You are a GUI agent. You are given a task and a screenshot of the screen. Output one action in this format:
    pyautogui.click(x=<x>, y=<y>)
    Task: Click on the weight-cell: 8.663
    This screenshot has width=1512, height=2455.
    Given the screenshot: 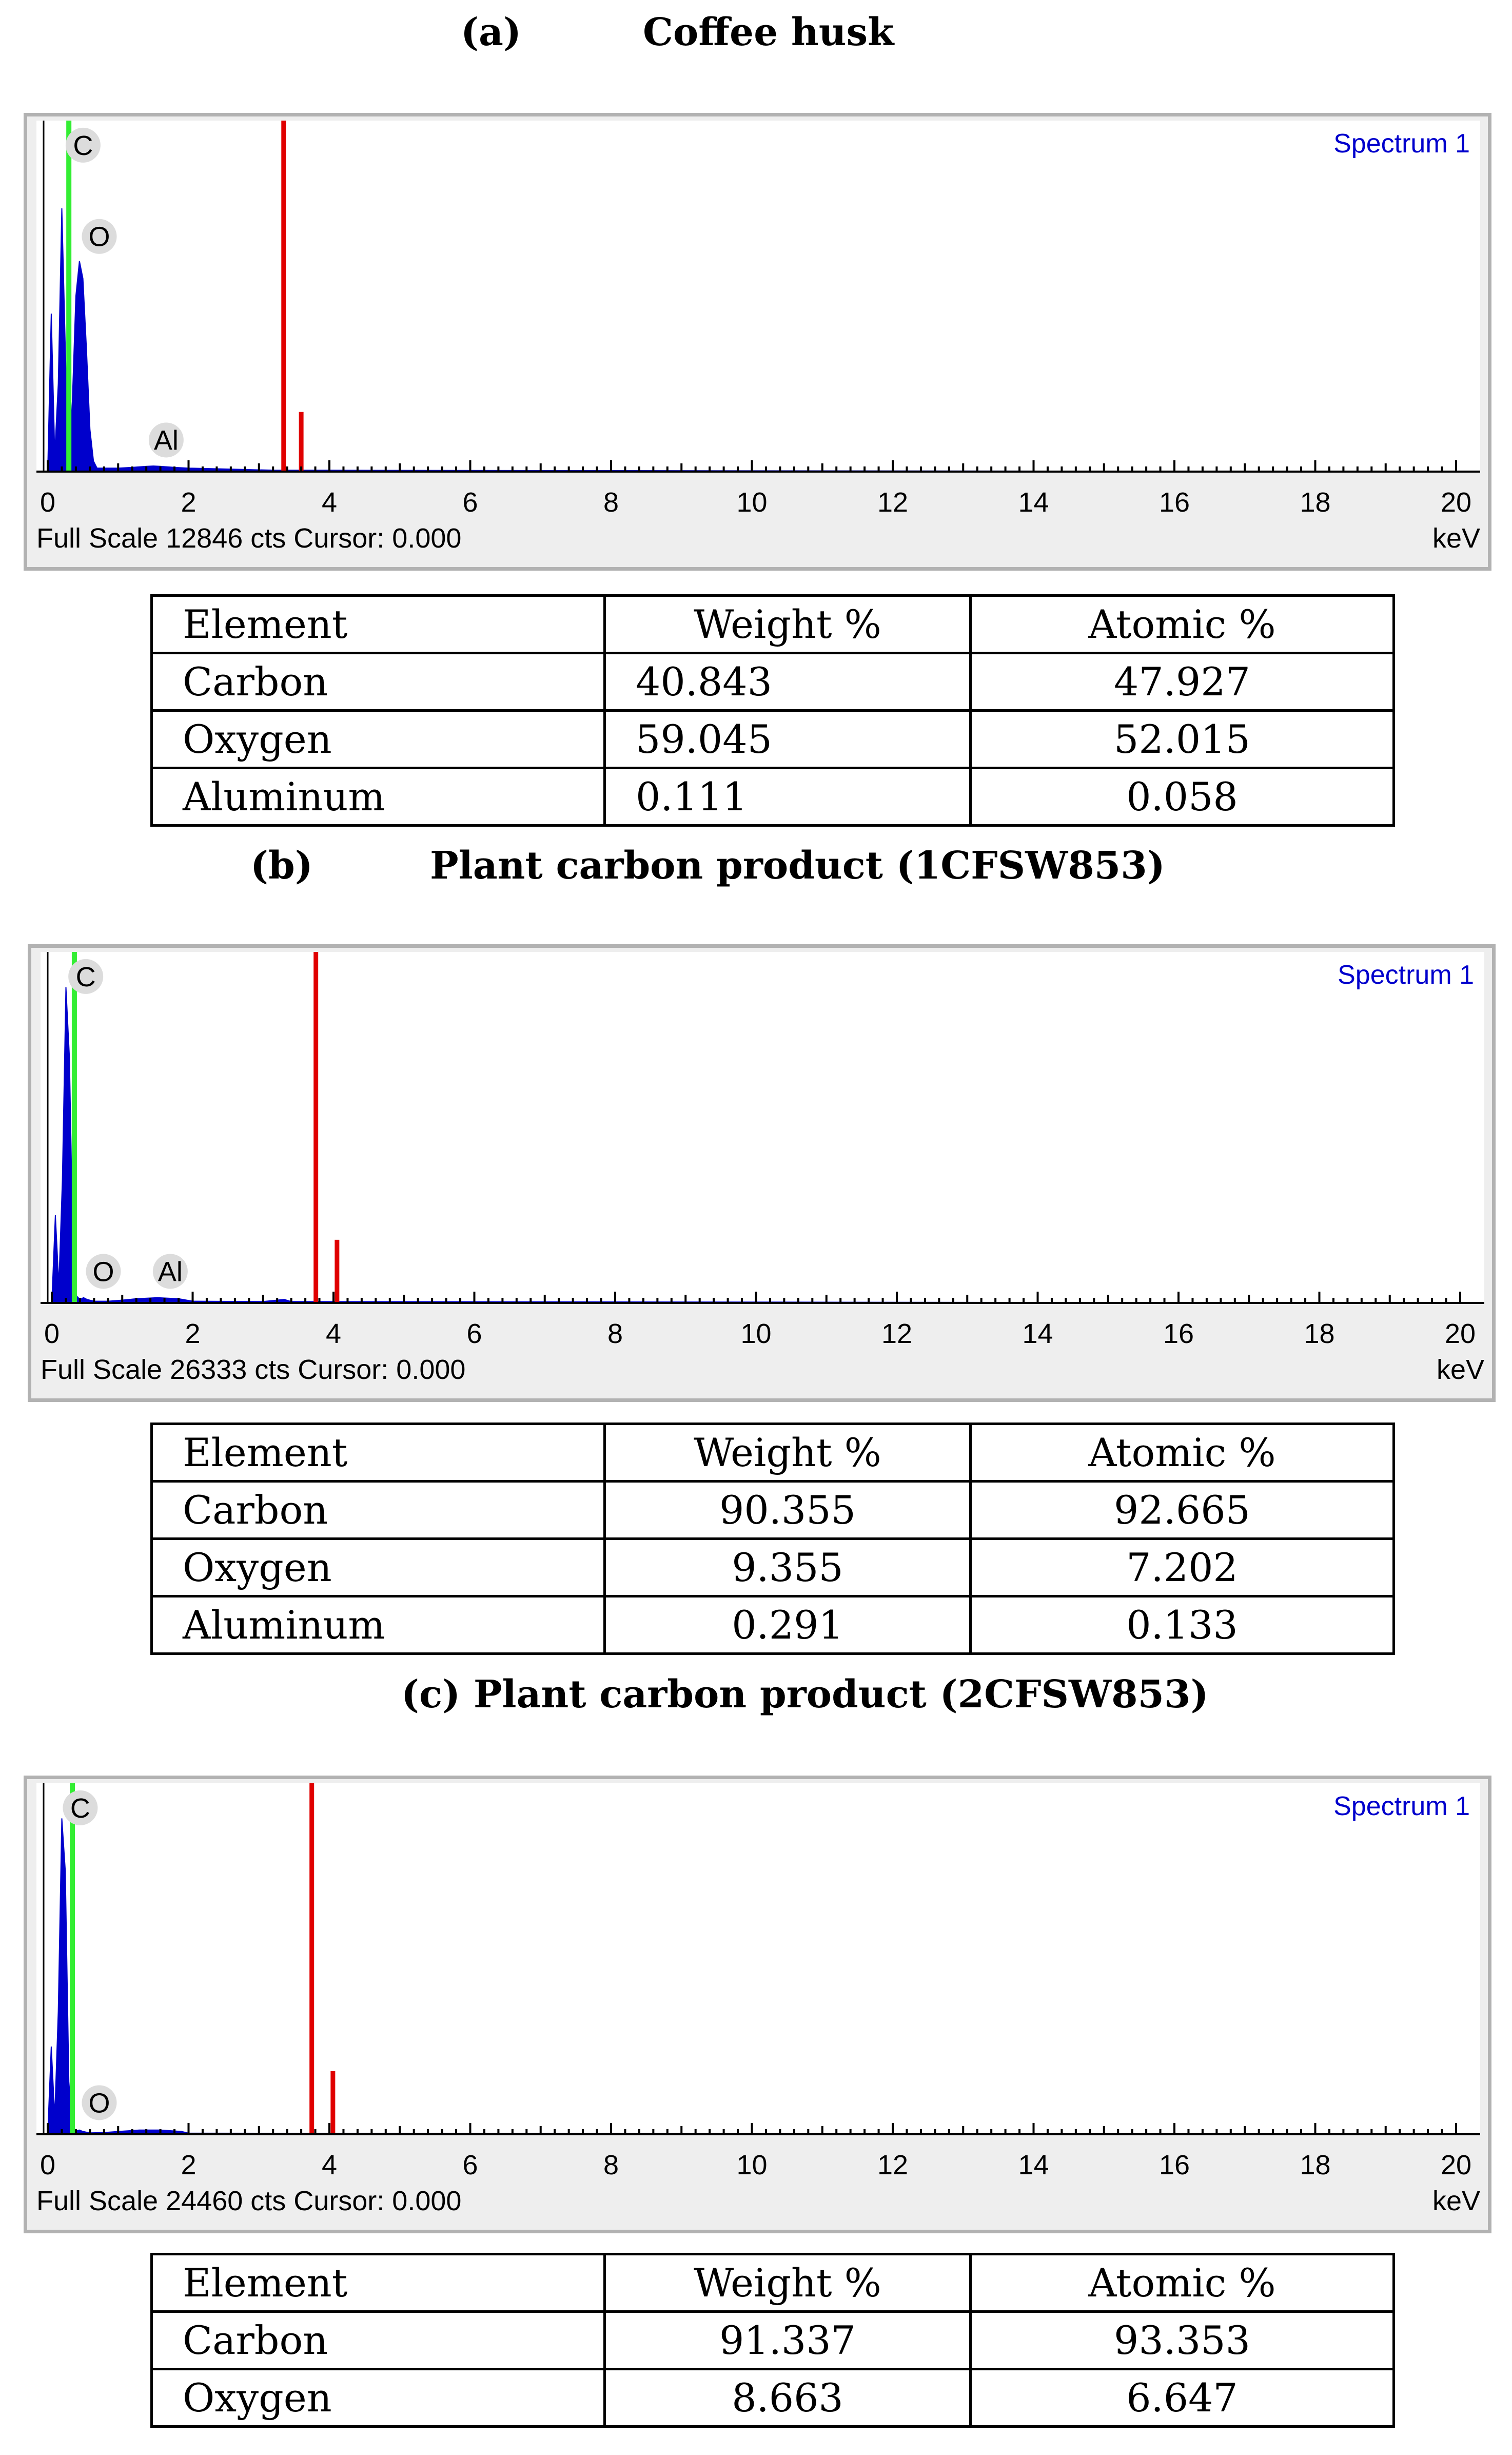 What is the action you would take?
    pyautogui.click(x=788, y=2398)
    